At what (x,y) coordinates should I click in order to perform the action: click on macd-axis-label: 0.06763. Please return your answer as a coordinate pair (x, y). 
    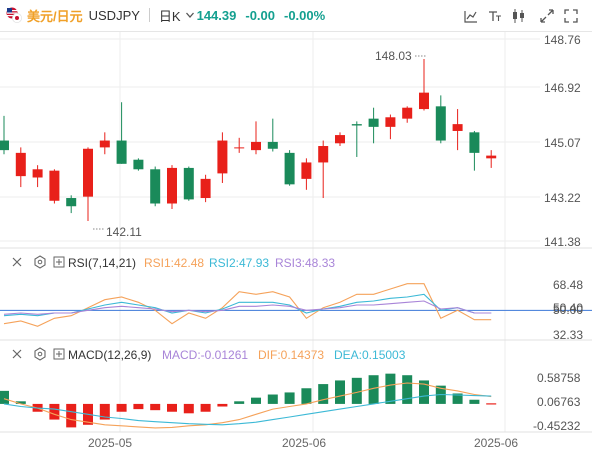
    Looking at the image, I should click on (559, 402).